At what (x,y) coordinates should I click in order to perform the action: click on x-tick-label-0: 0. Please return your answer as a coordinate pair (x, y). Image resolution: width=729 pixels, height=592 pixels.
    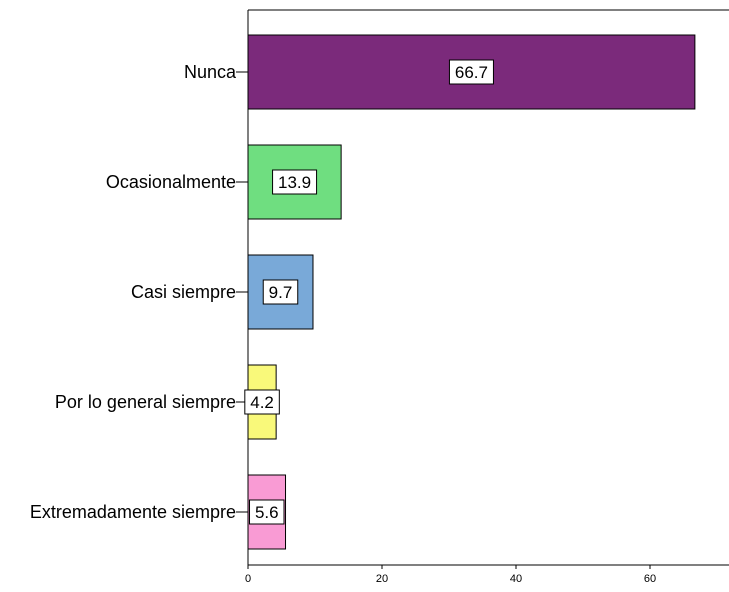
    Looking at the image, I should click on (248, 579).